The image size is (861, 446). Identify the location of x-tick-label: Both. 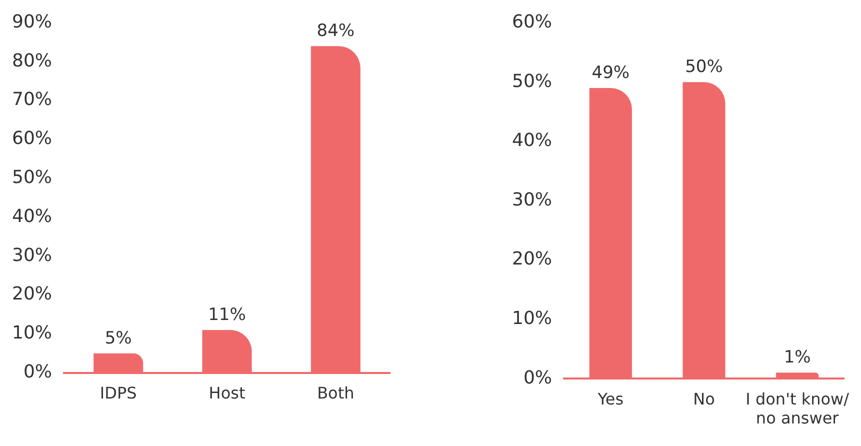
(335, 393).